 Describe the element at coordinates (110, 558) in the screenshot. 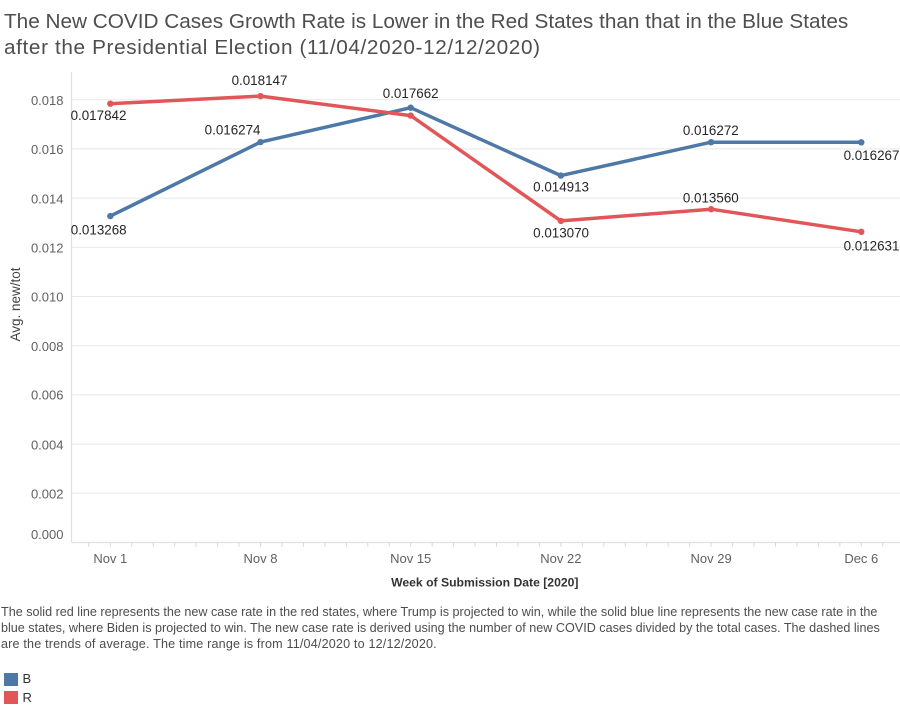

I see `svg-text: Nov 1` at that location.